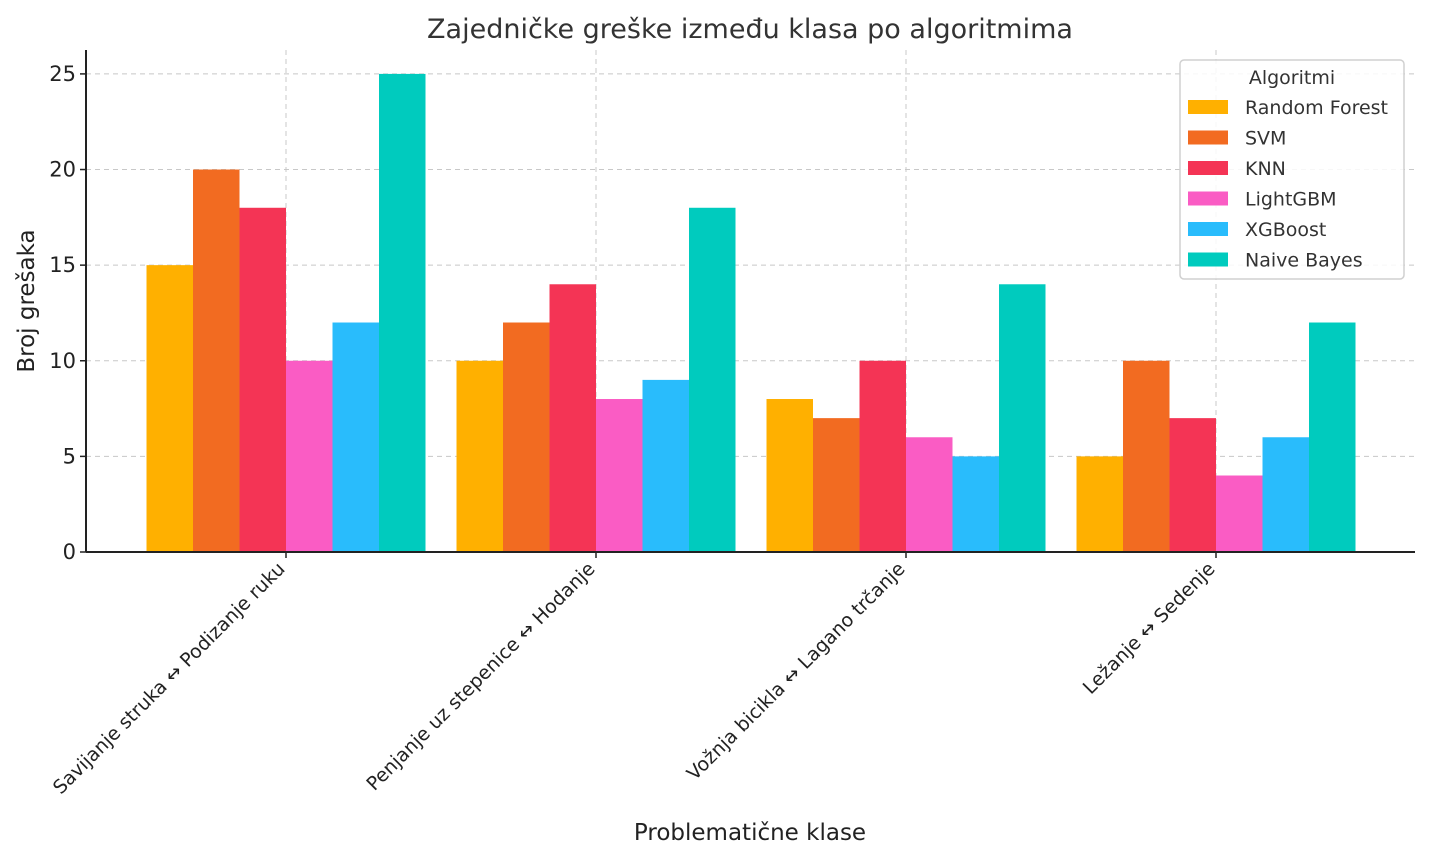  I want to click on legend-title: Algoritmi, so click(1292, 78).